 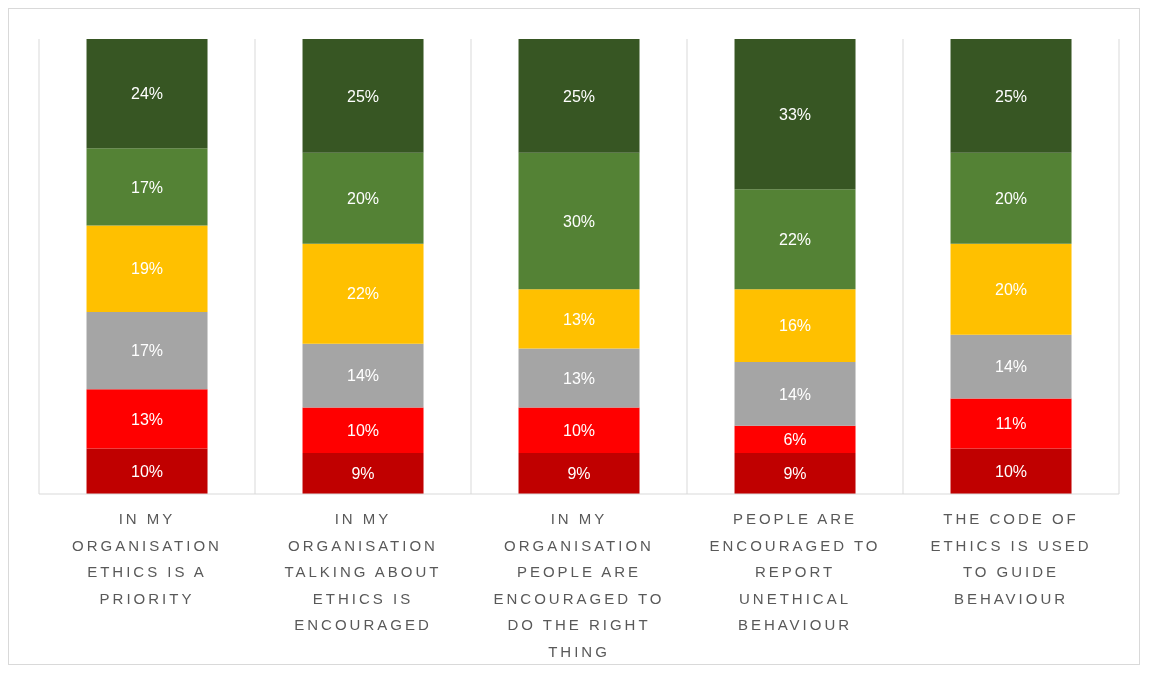 I want to click on data-label: 30%, so click(x=579, y=221).